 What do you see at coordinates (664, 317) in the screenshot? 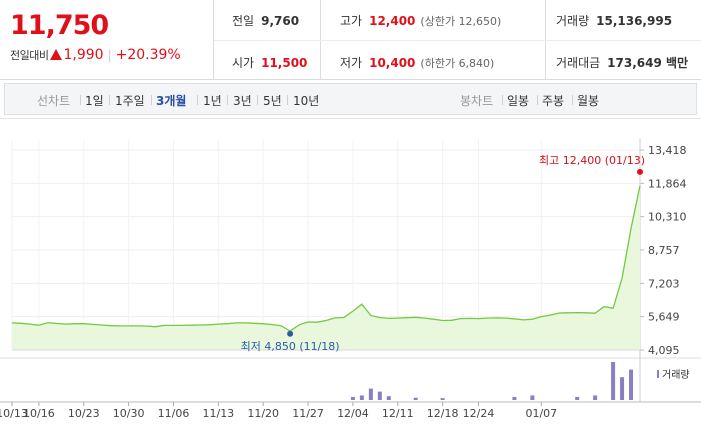
I see `y-tick-label: 5,649` at bounding box center [664, 317].